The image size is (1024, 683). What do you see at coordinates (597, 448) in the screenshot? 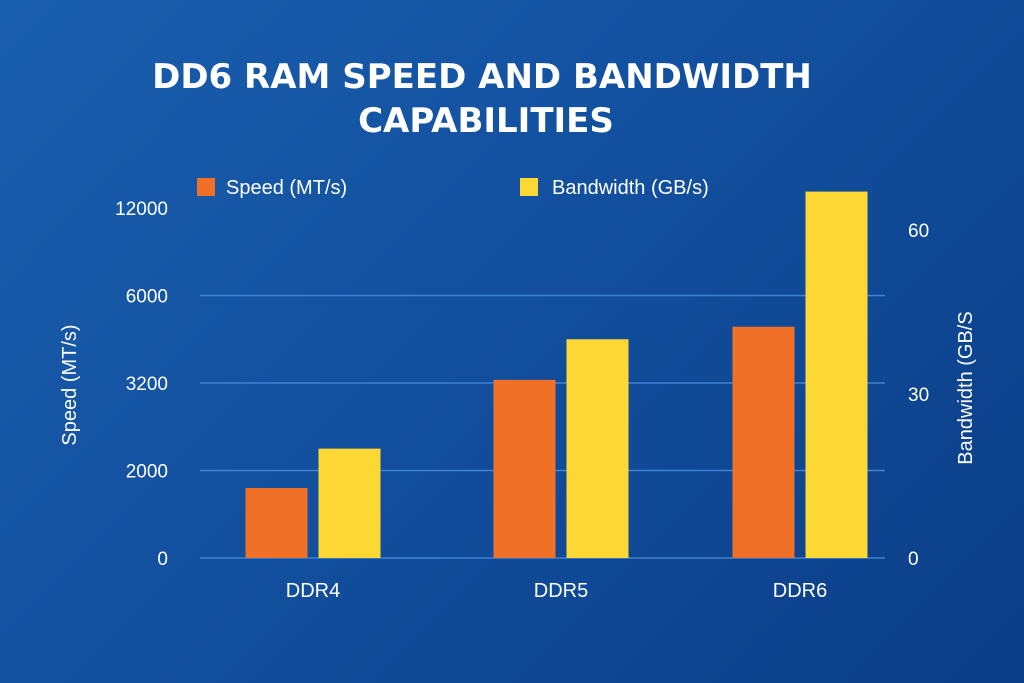
I see `bar-ddr5-bandwidth` at bounding box center [597, 448].